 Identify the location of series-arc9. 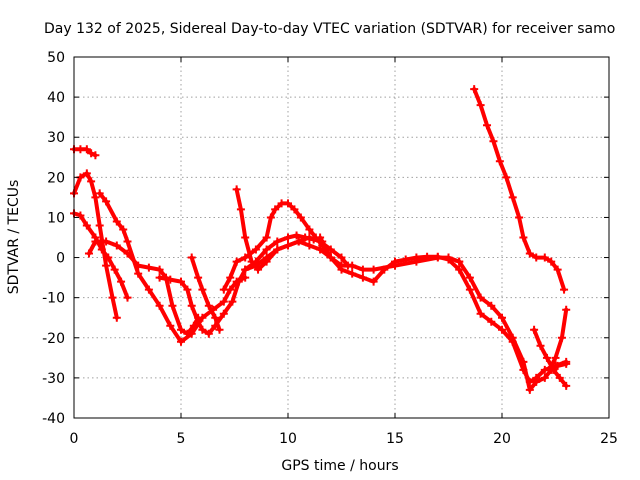
(277, 246).